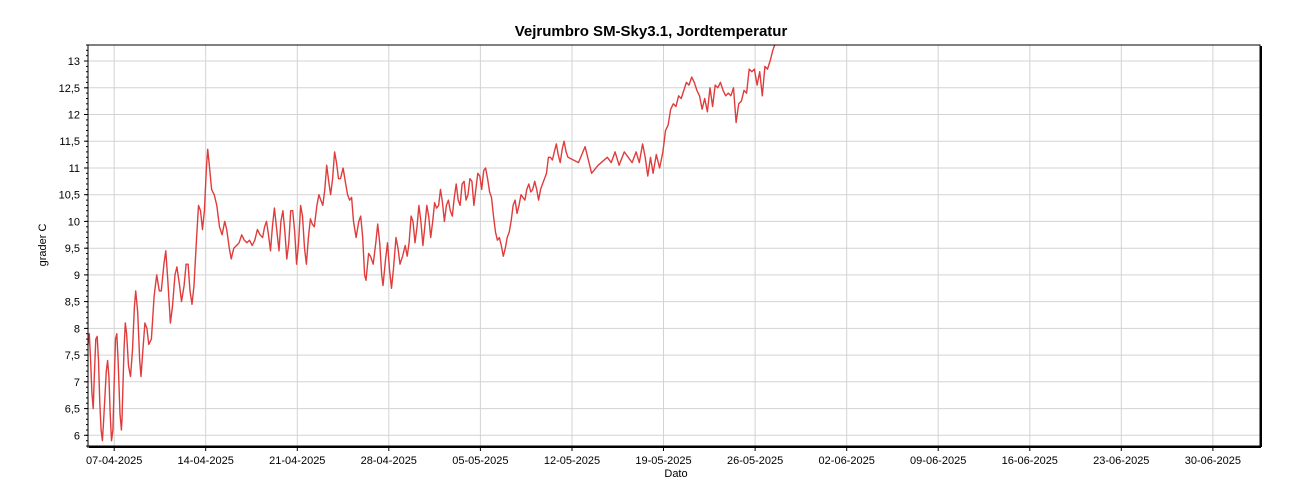 The height and width of the screenshot is (500, 1300). What do you see at coordinates (1121, 461) in the screenshot?
I see `x-tick-label: 23-06-2025` at bounding box center [1121, 461].